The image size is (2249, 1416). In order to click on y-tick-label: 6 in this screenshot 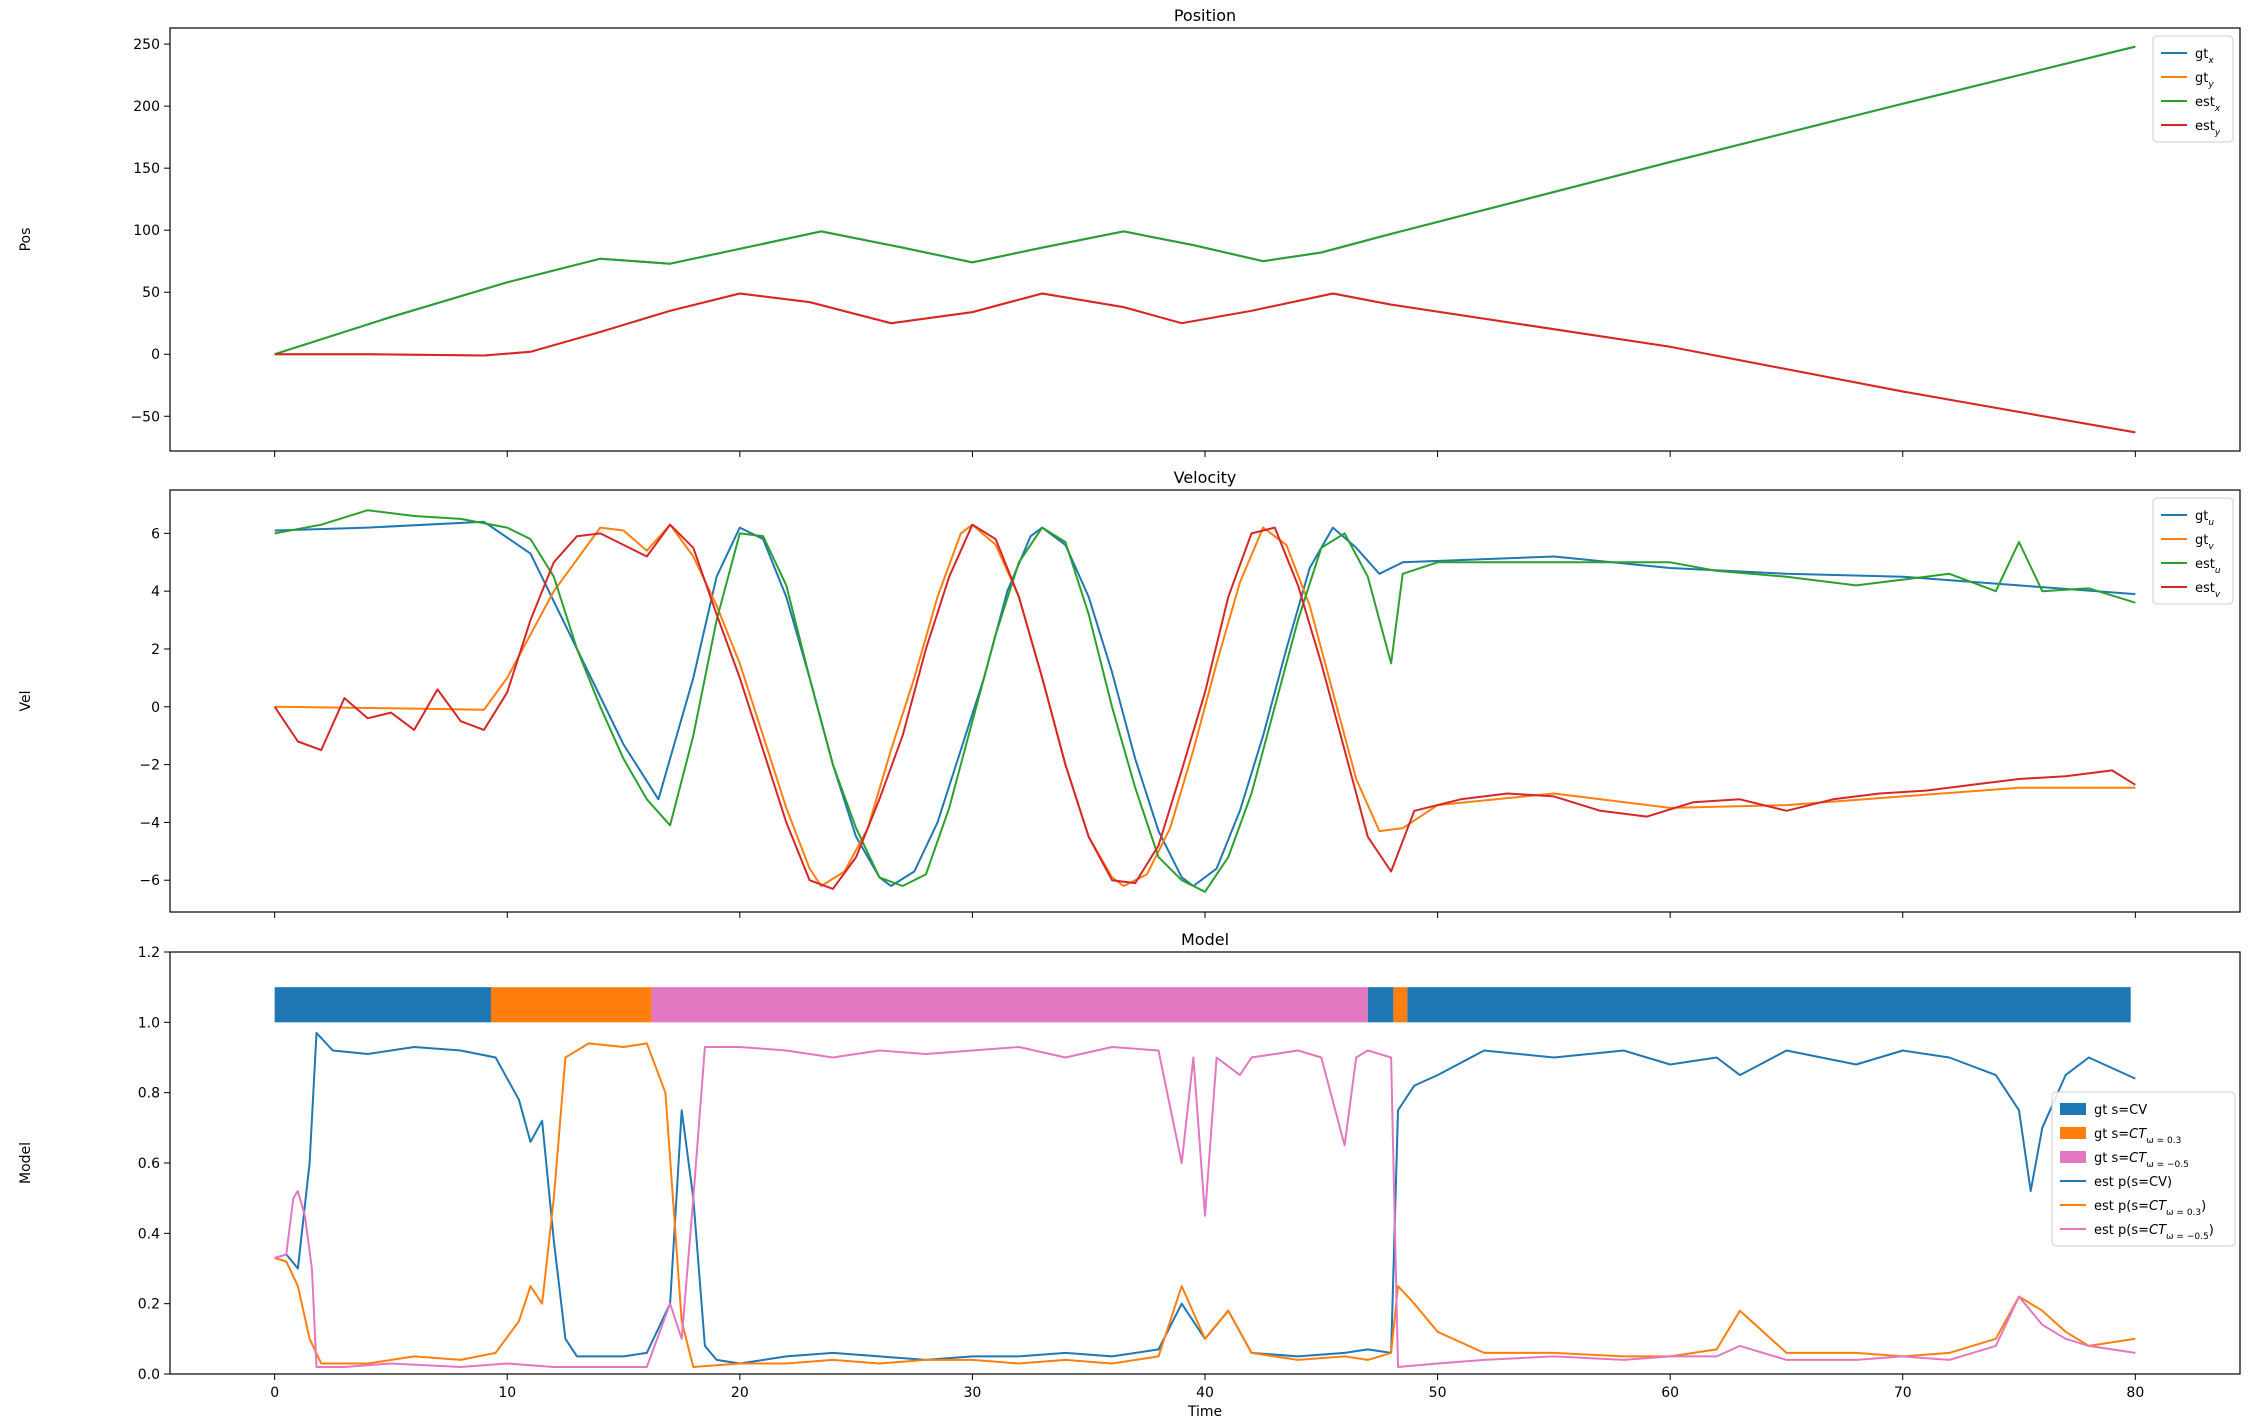, I will do `click(155, 534)`.